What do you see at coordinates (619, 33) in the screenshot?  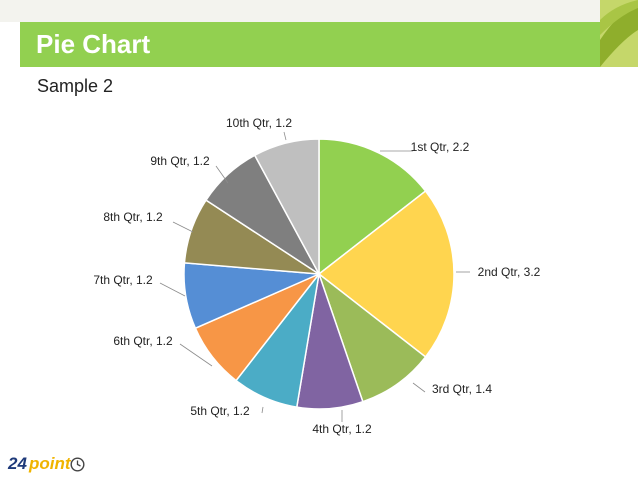 I see `leaf-decoration-icon` at bounding box center [619, 33].